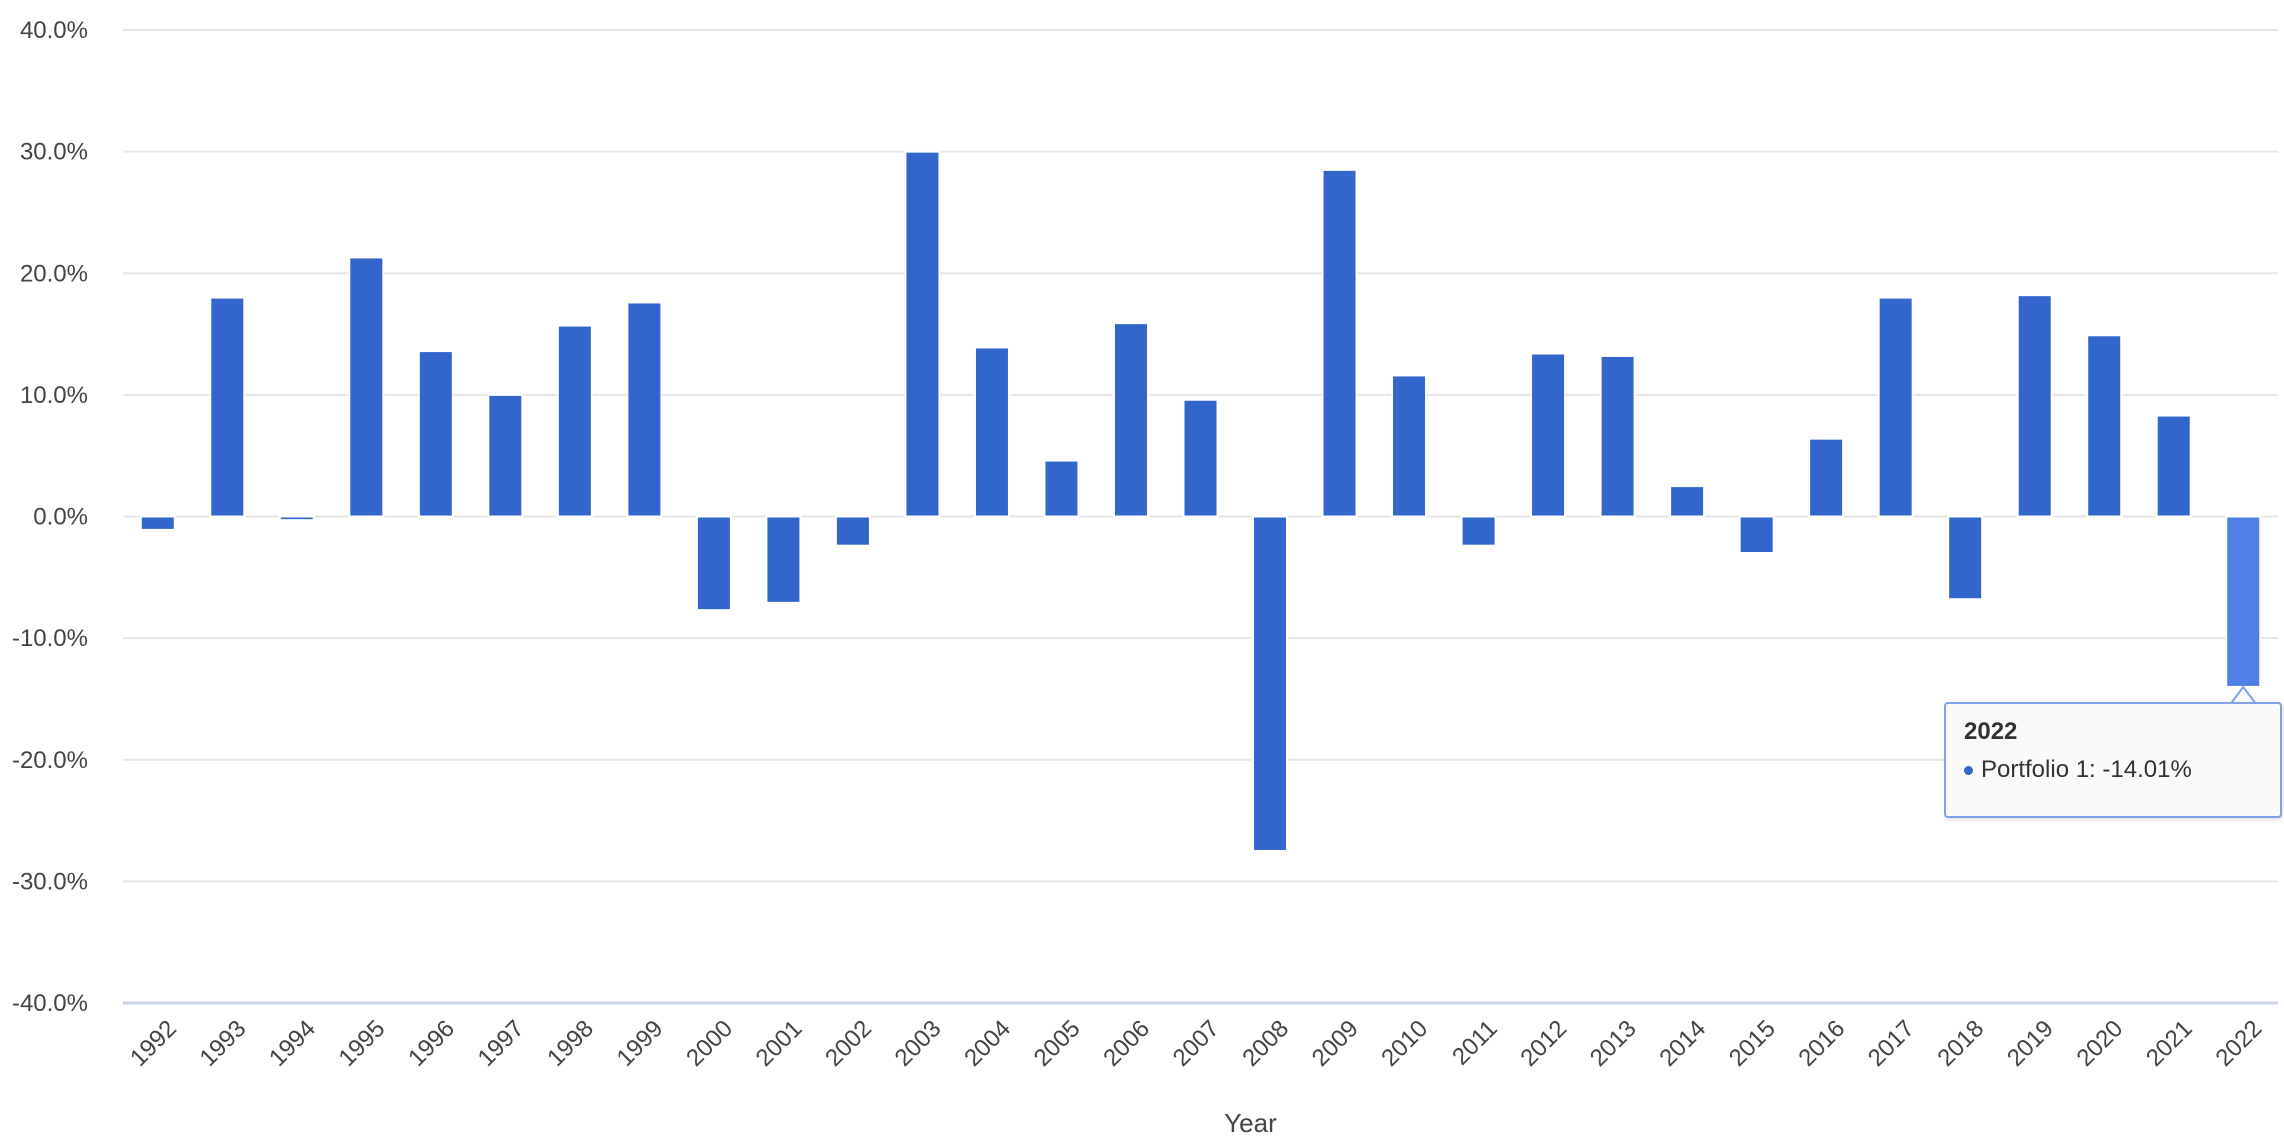 This screenshot has height=1142, width=2284. Describe the element at coordinates (60, 517) in the screenshot. I see `y-tick-label: 0.0%` at that location.